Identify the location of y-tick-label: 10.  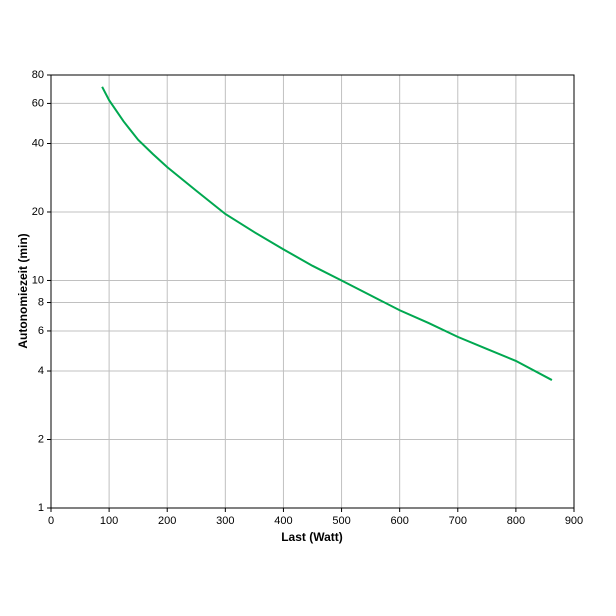
(38, 280).